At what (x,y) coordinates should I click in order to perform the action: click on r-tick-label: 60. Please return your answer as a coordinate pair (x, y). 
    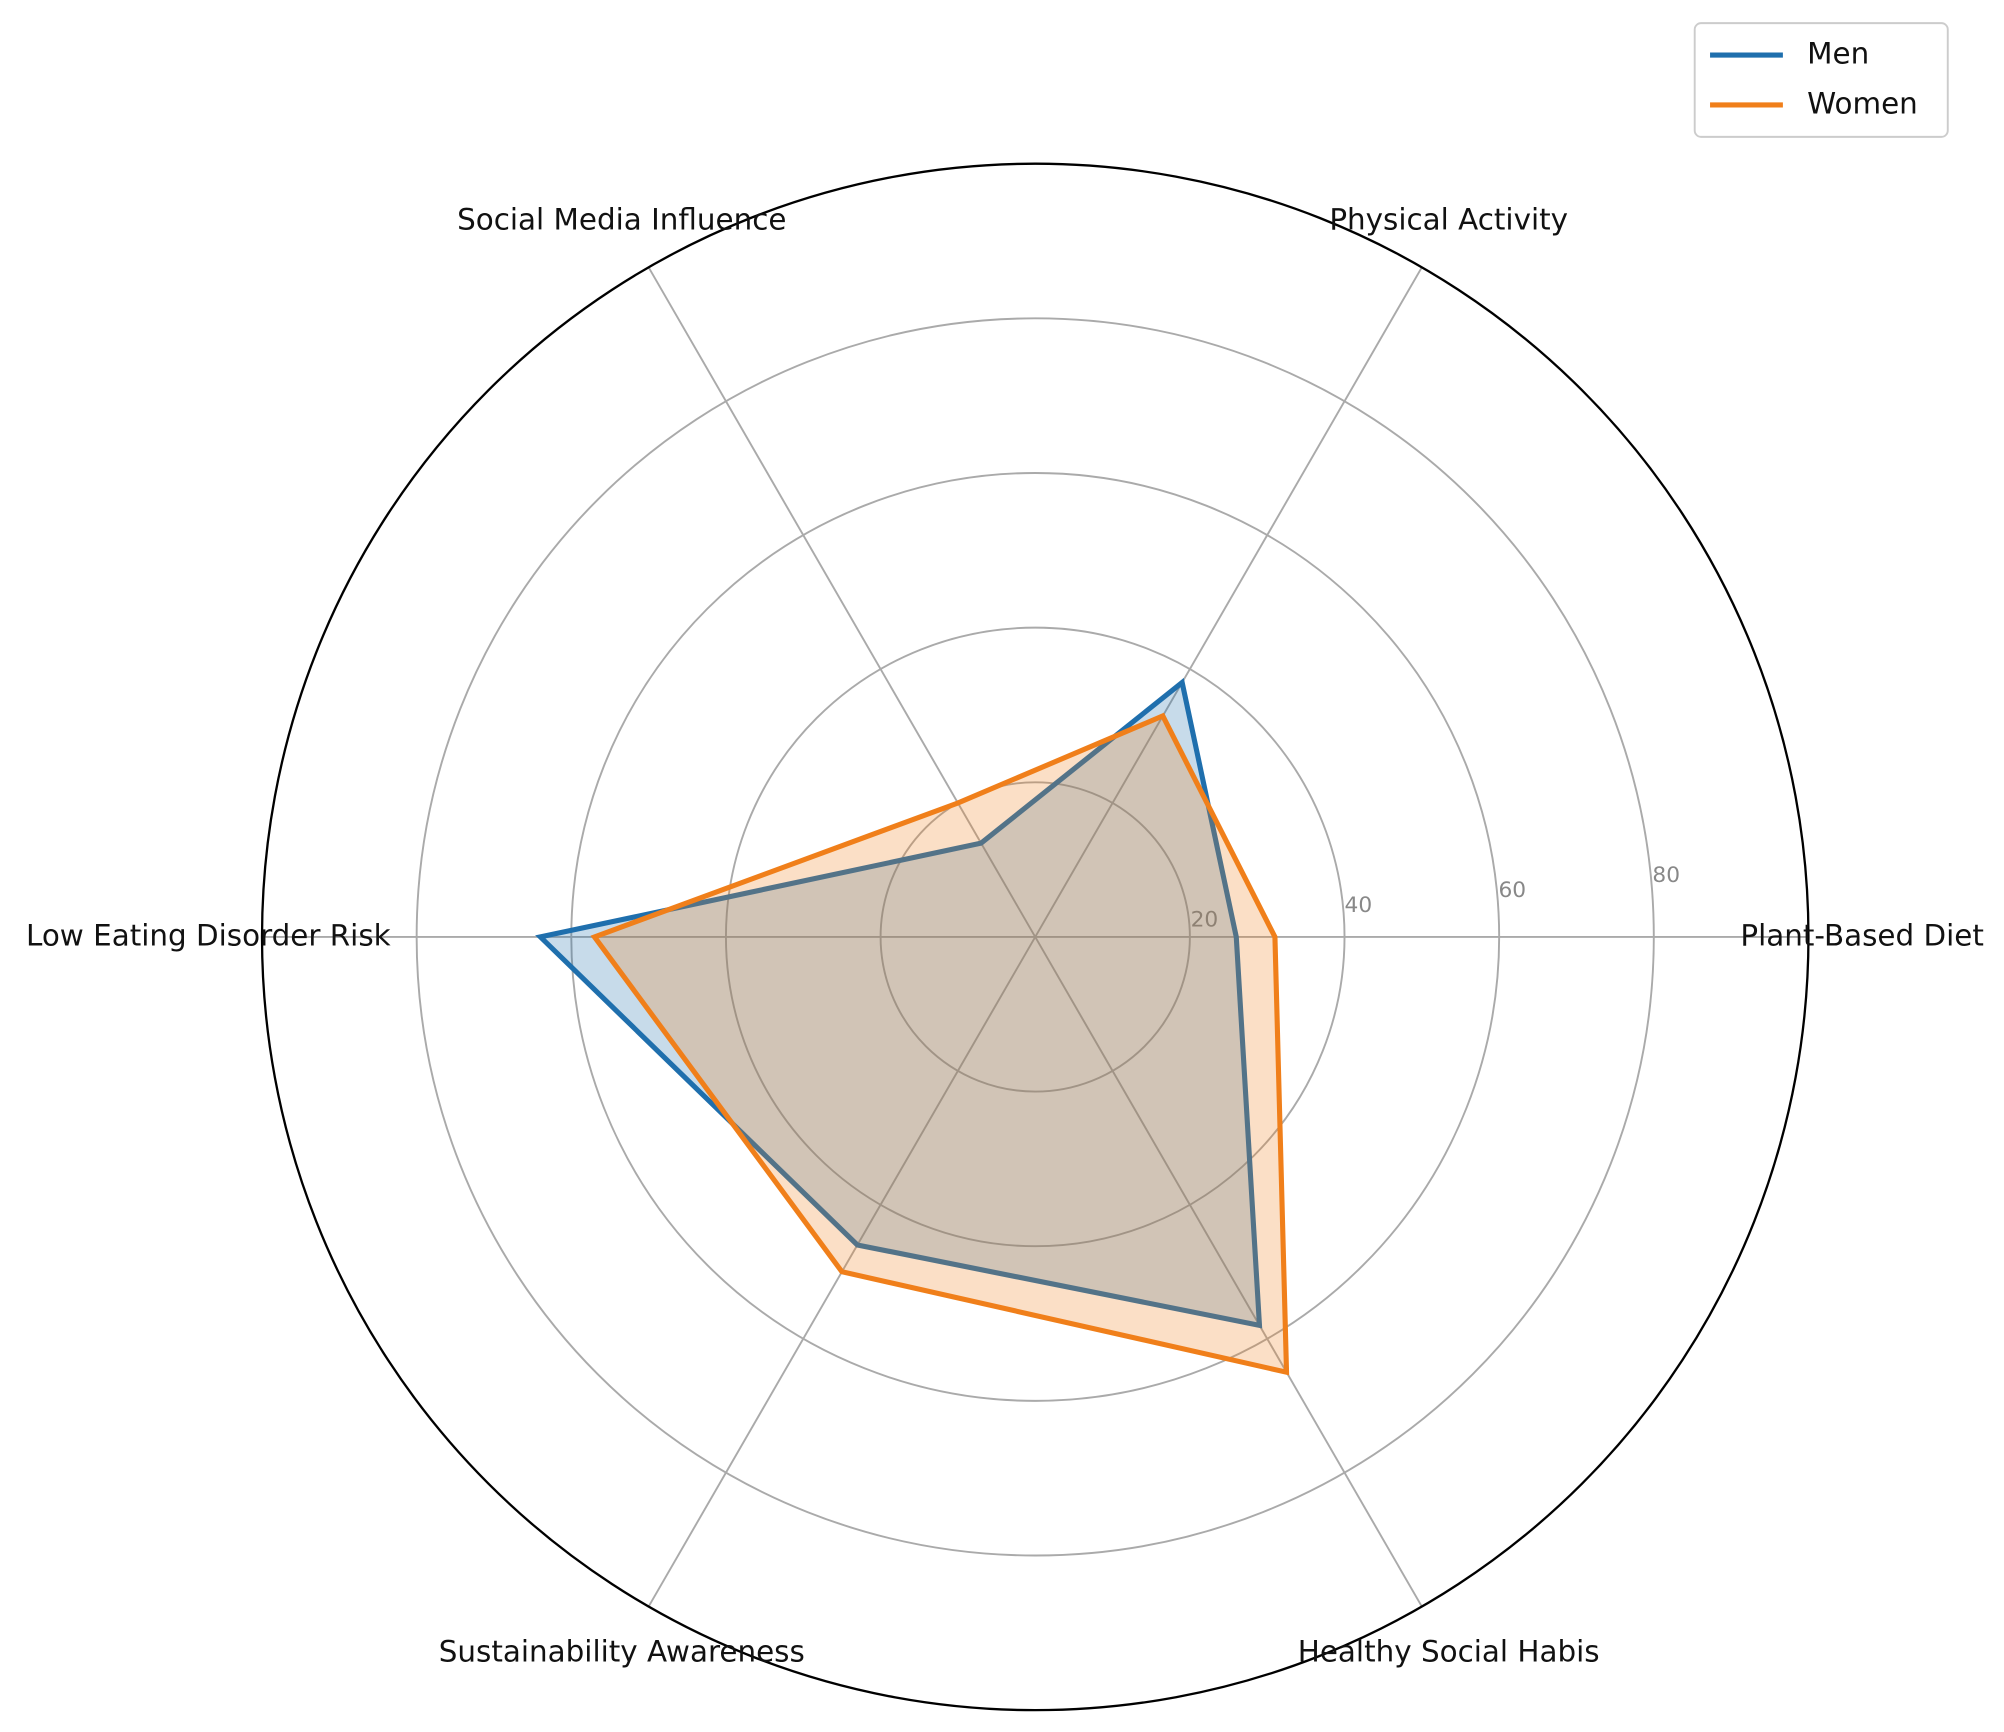
    Looking at the image, I should click on (1512, 890).